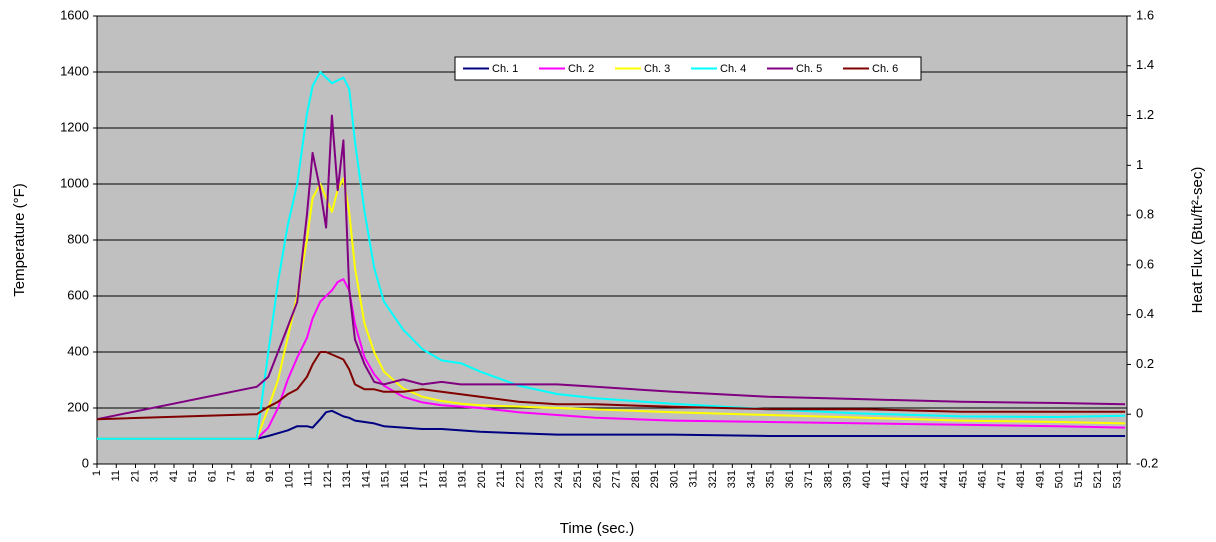  What do you see at coordinates (1145, 313) in the screenshot?
I see `y2-tick-label: 0.4` at bounding box center [1145, 313].